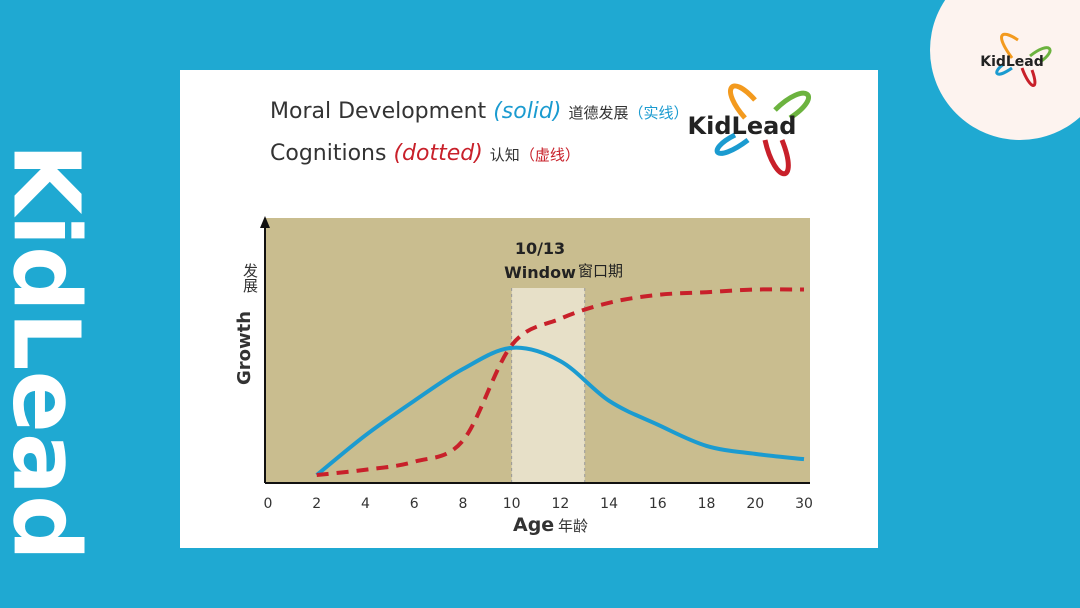 The width and height of the screenshot is (1080, 608). I want to click on annotation: 10/13, so click(540, 248).